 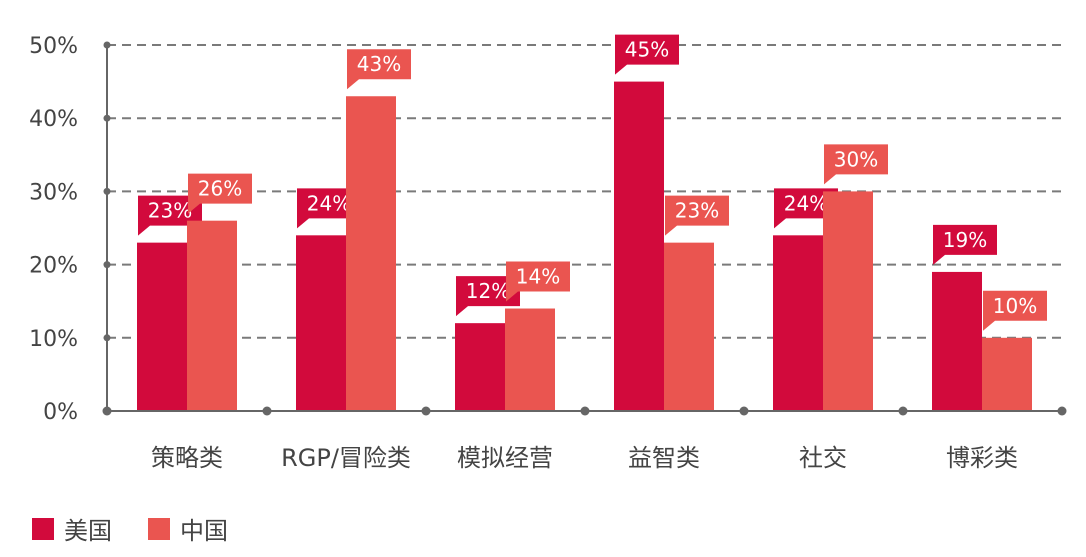 What do you see at coordinates (346, 458) in the screenshot?
I see `x-tick-label: RGP/冒险类` at bounding box center [346, 458].